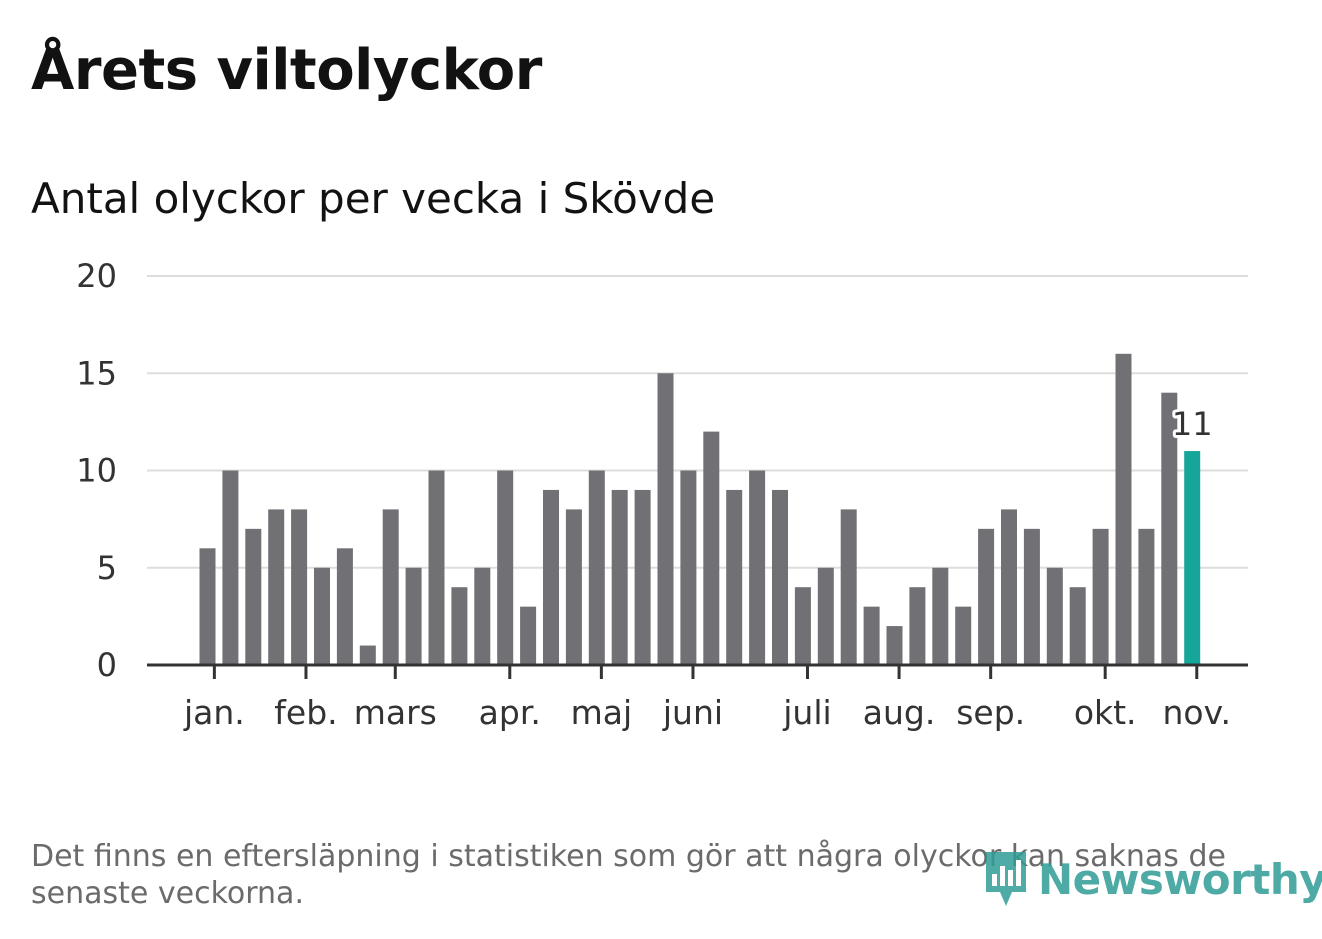 The width and height of the screenshot is (1322, 939). Describe the element at coordinates (96, 276) in the screenshot. I see `y-tick-label: 20` at that location.